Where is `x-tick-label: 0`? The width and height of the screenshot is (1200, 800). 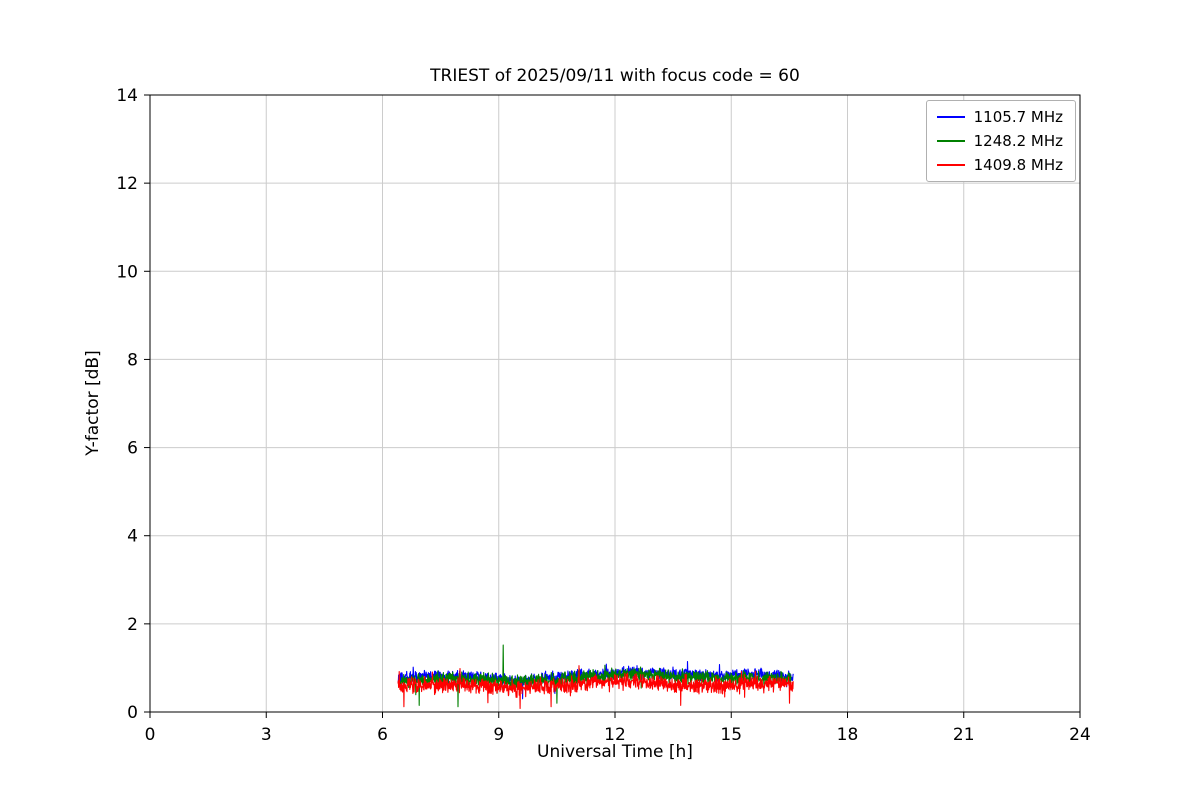
x-tick-label: 0 is located at coordinates (150, 735).